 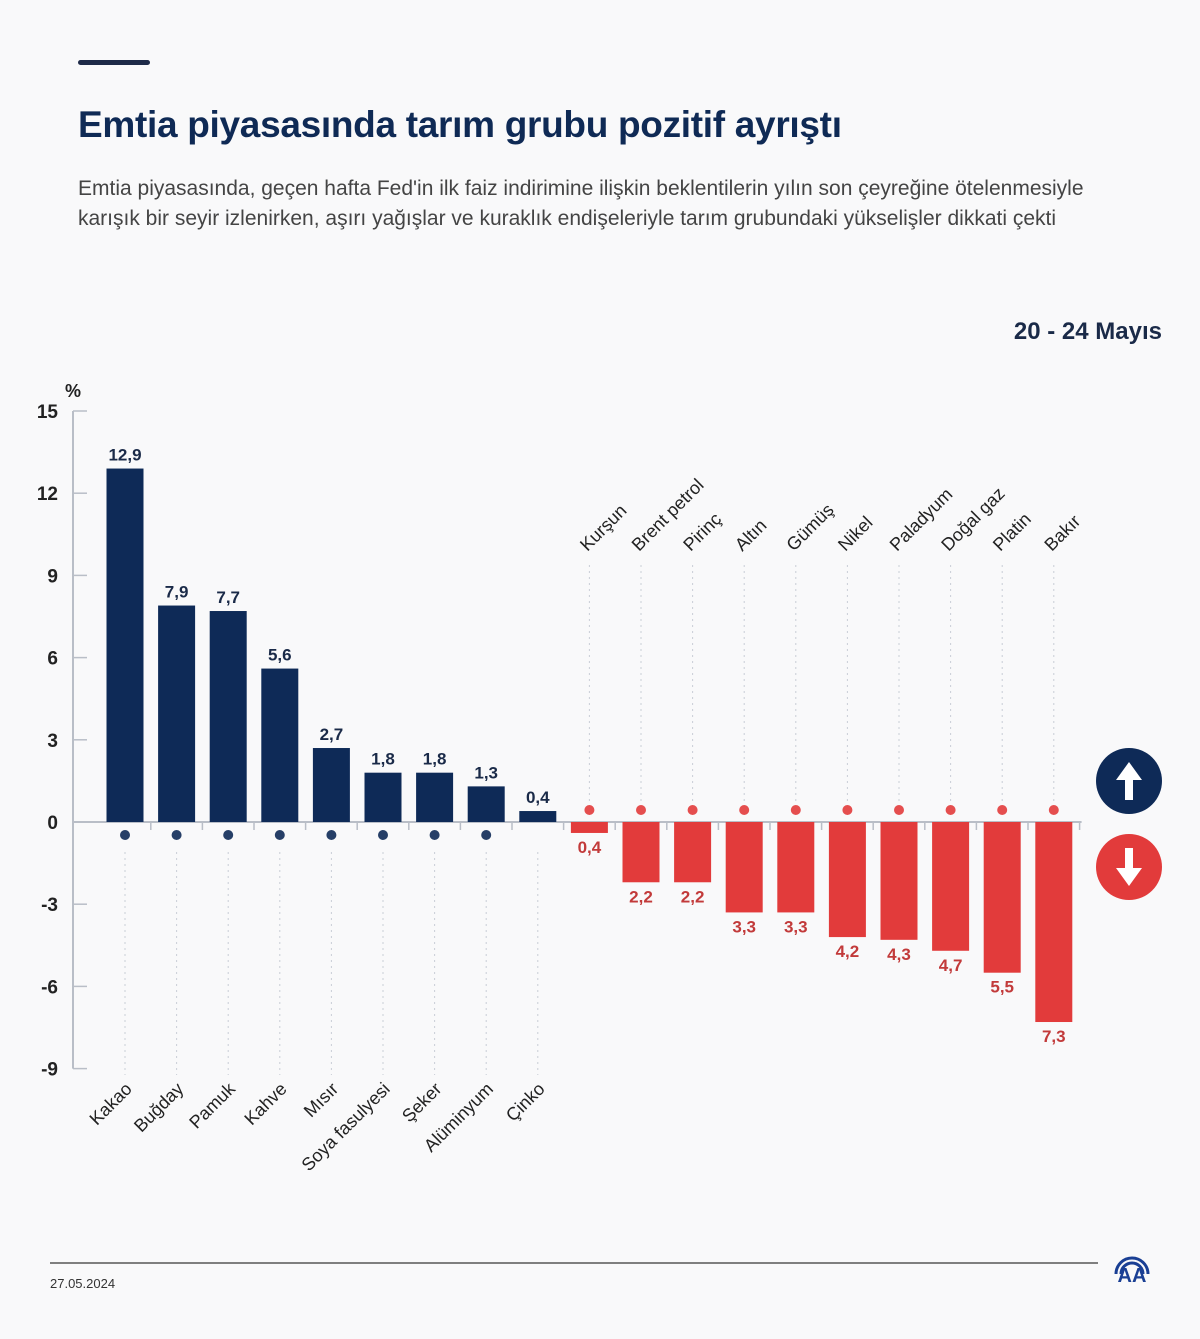 What do you see at coordinates (346, 1127) in the screenshot?
I see `category-label: Soya fasulyesi` at bounding box center [346, 1127].